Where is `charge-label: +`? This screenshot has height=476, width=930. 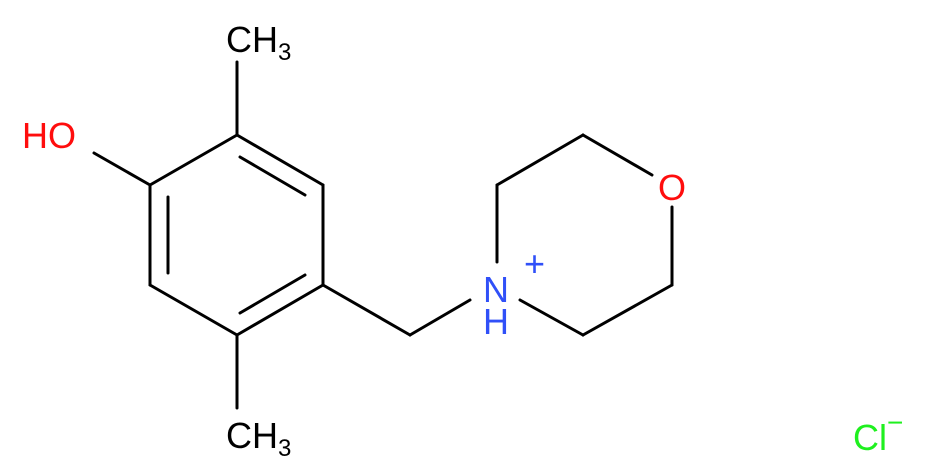
charge-label: + is located at coordinates (534, 263).